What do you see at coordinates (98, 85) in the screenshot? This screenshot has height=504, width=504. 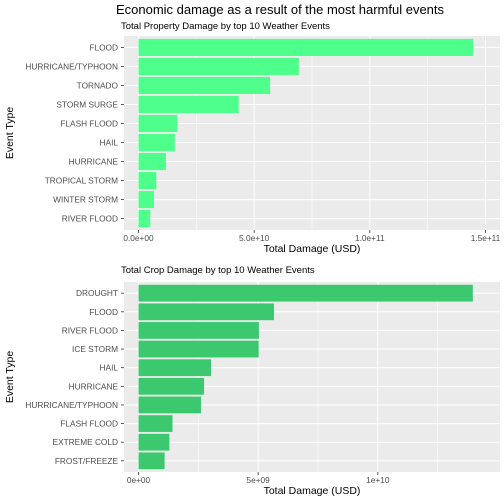 I see `property-y-tick-label: TORNADO` at bounding box center [98, 85].